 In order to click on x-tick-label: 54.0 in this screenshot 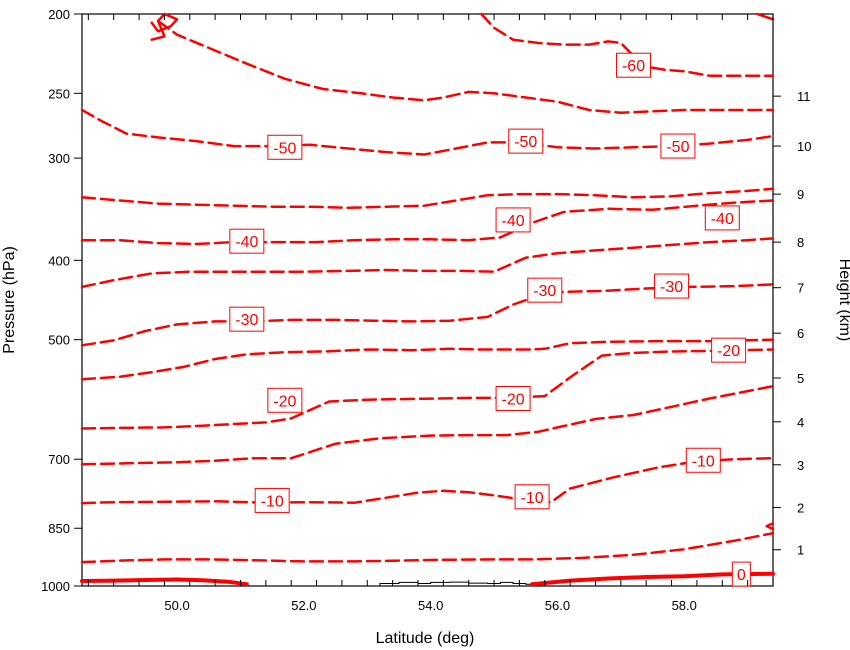, I will do `click(430, 605)`.